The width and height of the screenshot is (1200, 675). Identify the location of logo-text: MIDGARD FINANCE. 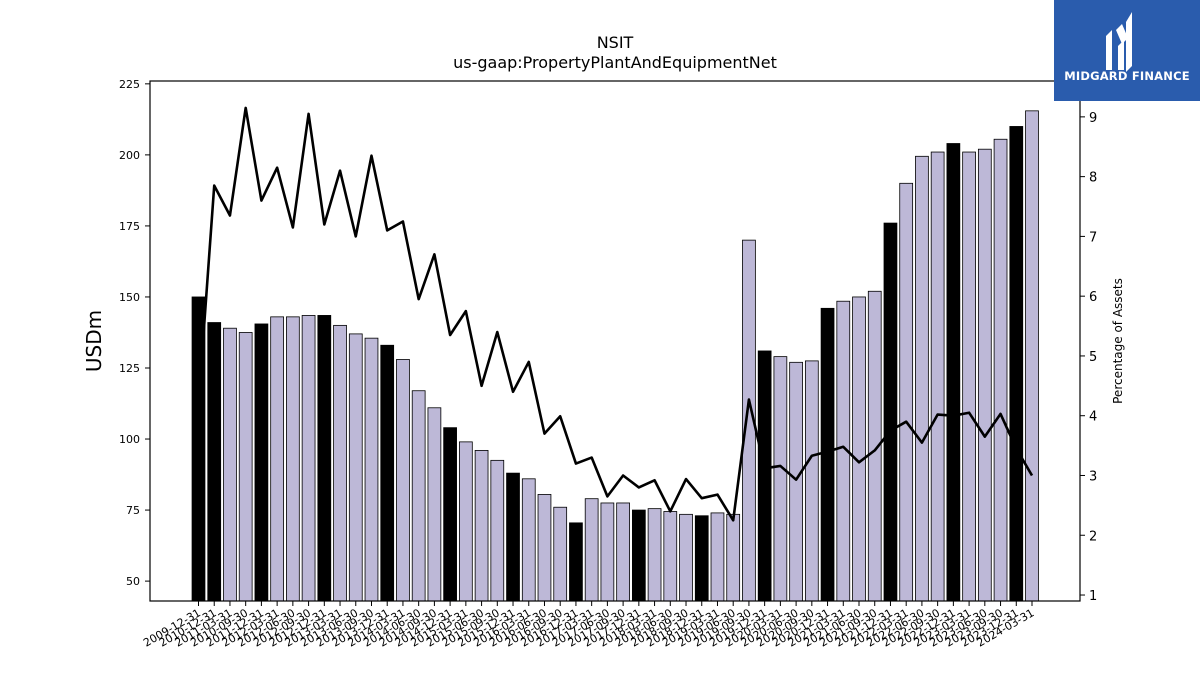
(1127, 76).